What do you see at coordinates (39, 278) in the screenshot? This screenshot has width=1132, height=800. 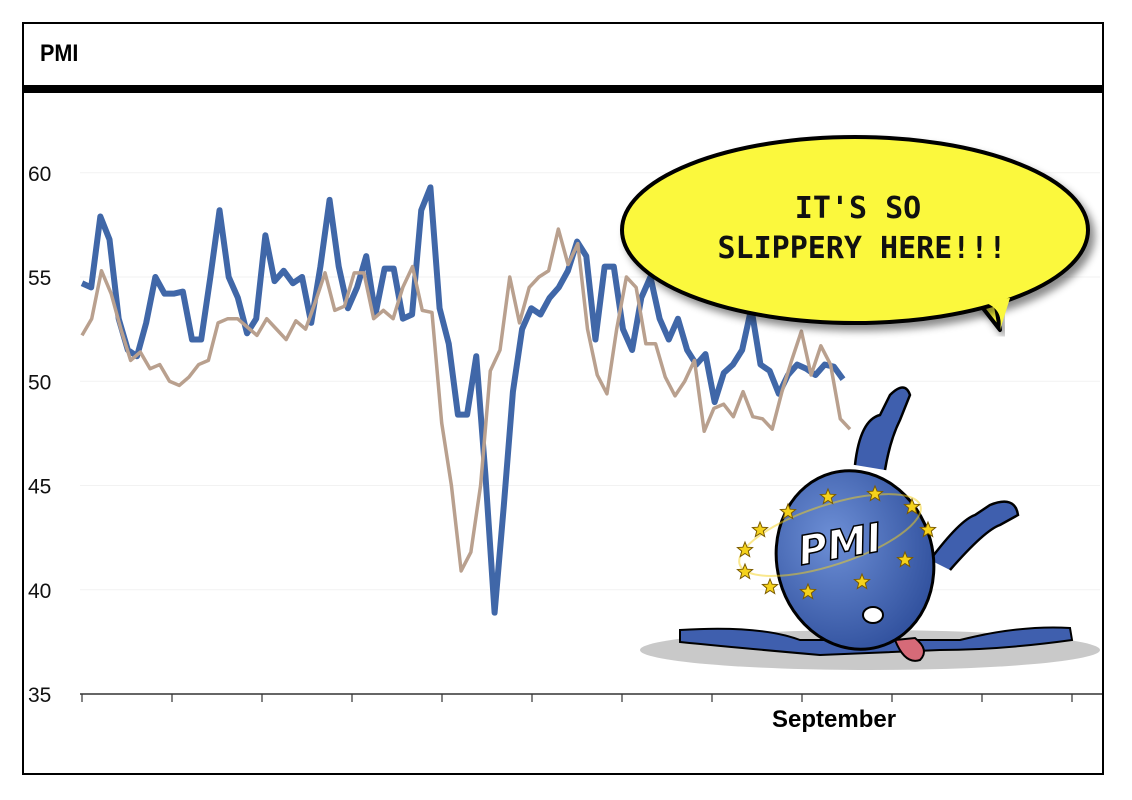 I see `y-tick-label-55: 55` at bounding box center [39, 278].